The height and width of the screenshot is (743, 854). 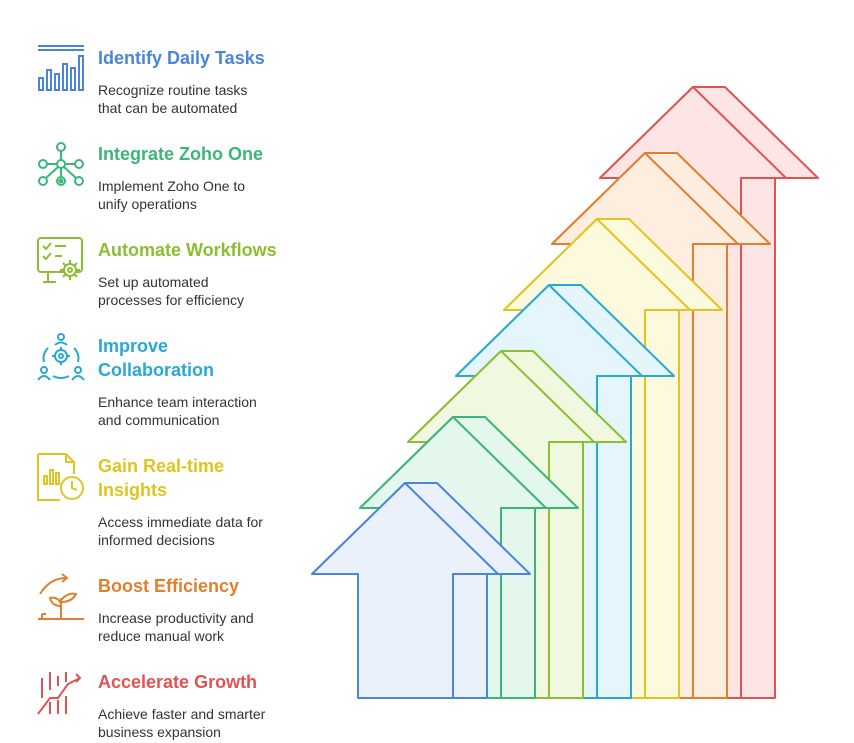 I want to click on step-title-line-2: Collaboration, so click(x=156, y=370).